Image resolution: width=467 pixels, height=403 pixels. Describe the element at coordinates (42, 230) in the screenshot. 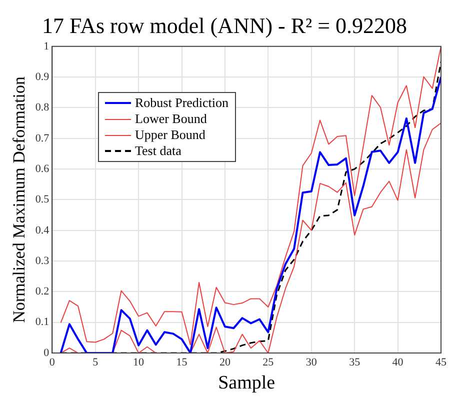

I see `y-tick-label: 0.4` at that location.